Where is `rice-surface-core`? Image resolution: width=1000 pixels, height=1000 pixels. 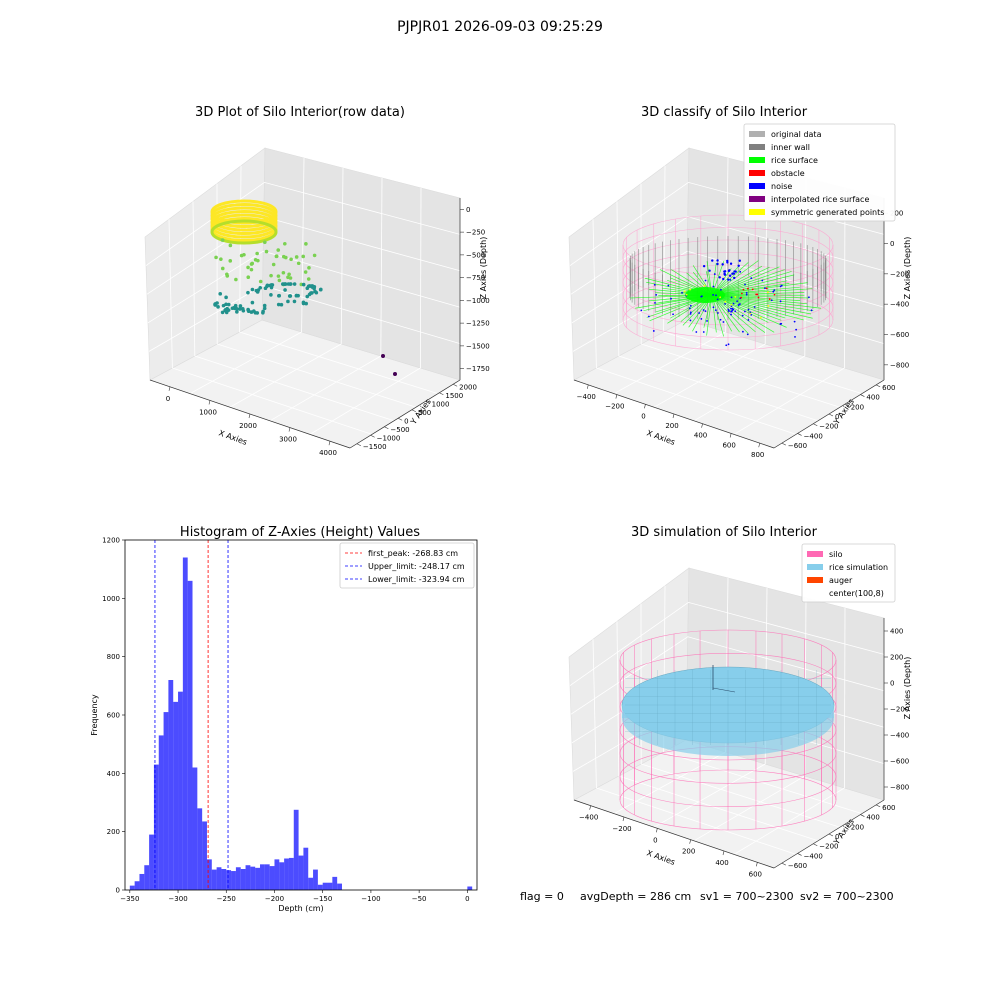
rice-surface-core is located at coordinates (705, 295).